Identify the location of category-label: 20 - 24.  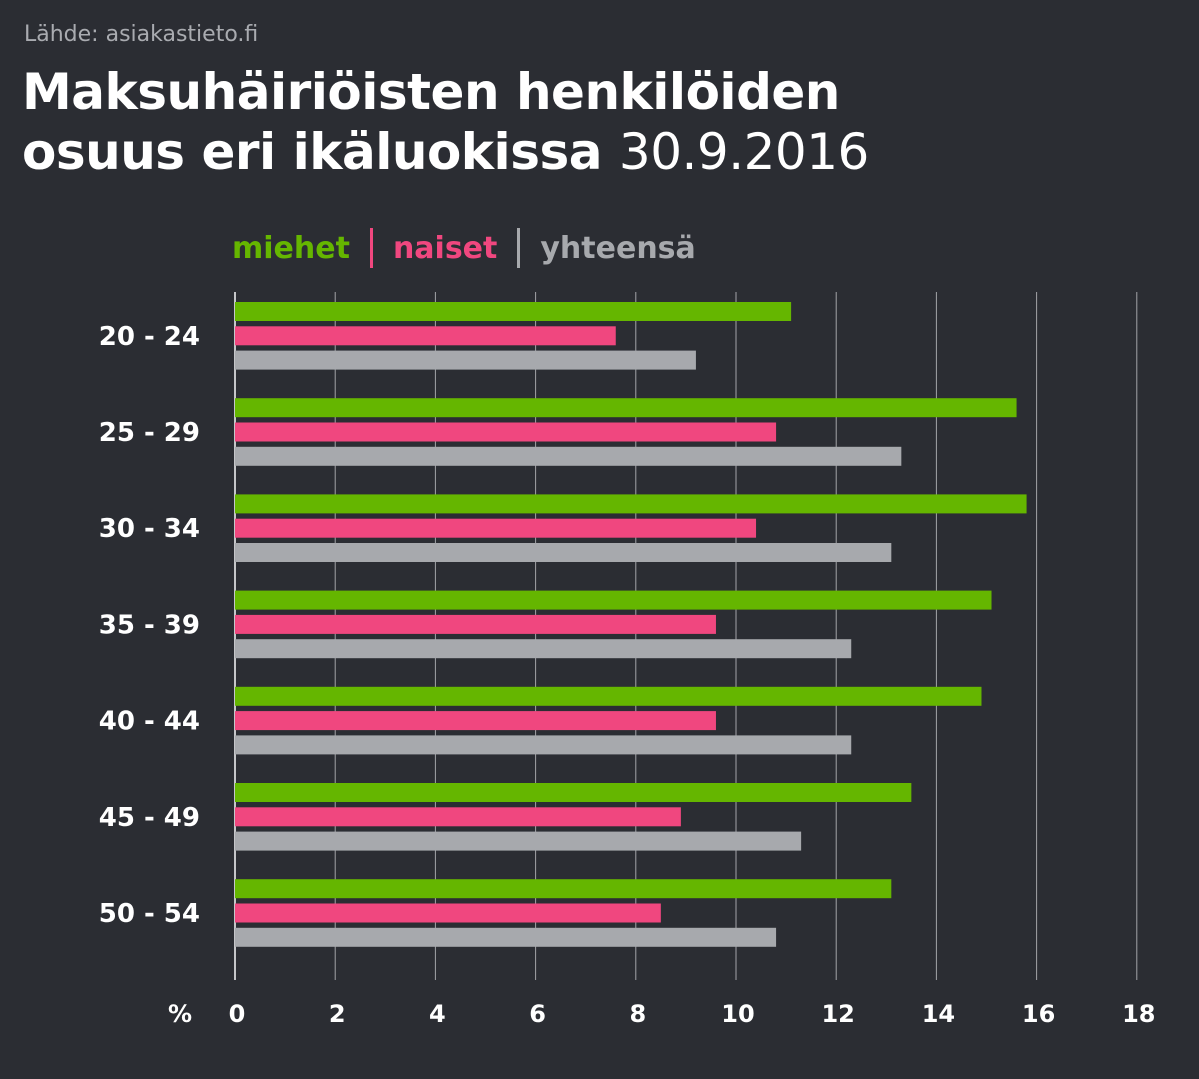
(149, 337).